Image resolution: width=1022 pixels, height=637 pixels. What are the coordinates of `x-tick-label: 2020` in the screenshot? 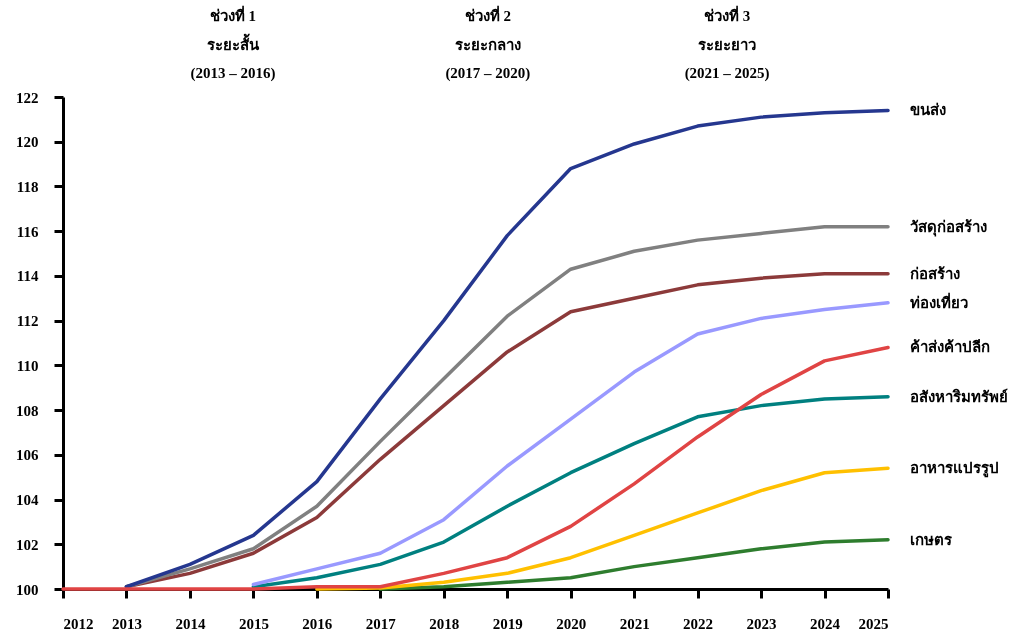 It's located at (571, 623).